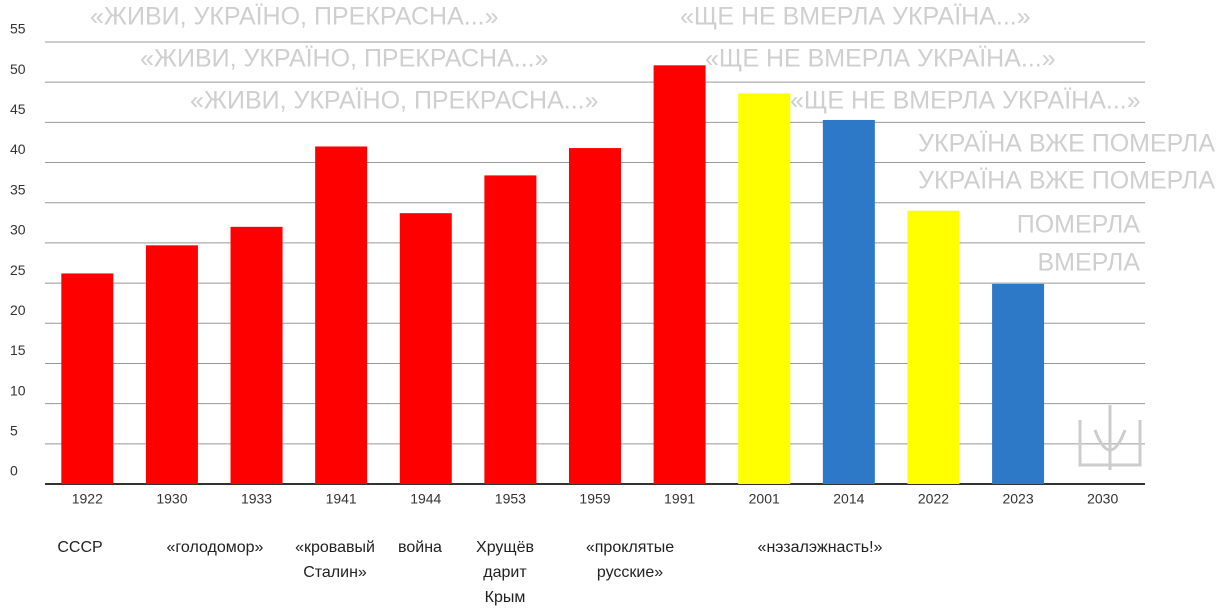 The width and height of the screenshot is (1224, 610). I want to click on annotation: «нэзалэжнасть!», so click(820, 547).